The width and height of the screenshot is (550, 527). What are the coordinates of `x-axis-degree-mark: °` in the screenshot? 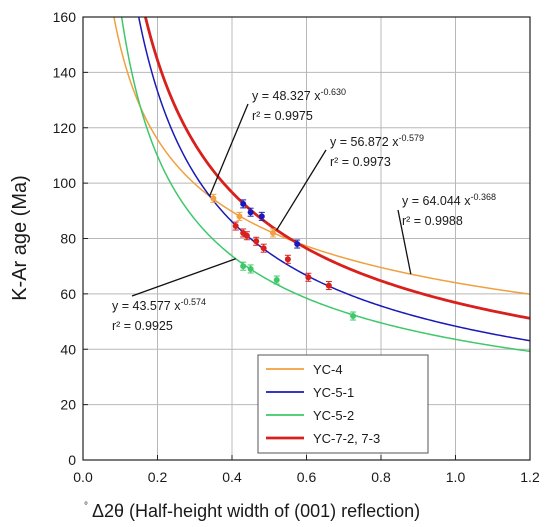 It's located at (86, 506).